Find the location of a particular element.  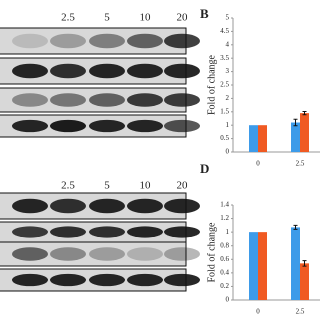

y-tick-label: 2.5 is located at coordinates (224, 85).